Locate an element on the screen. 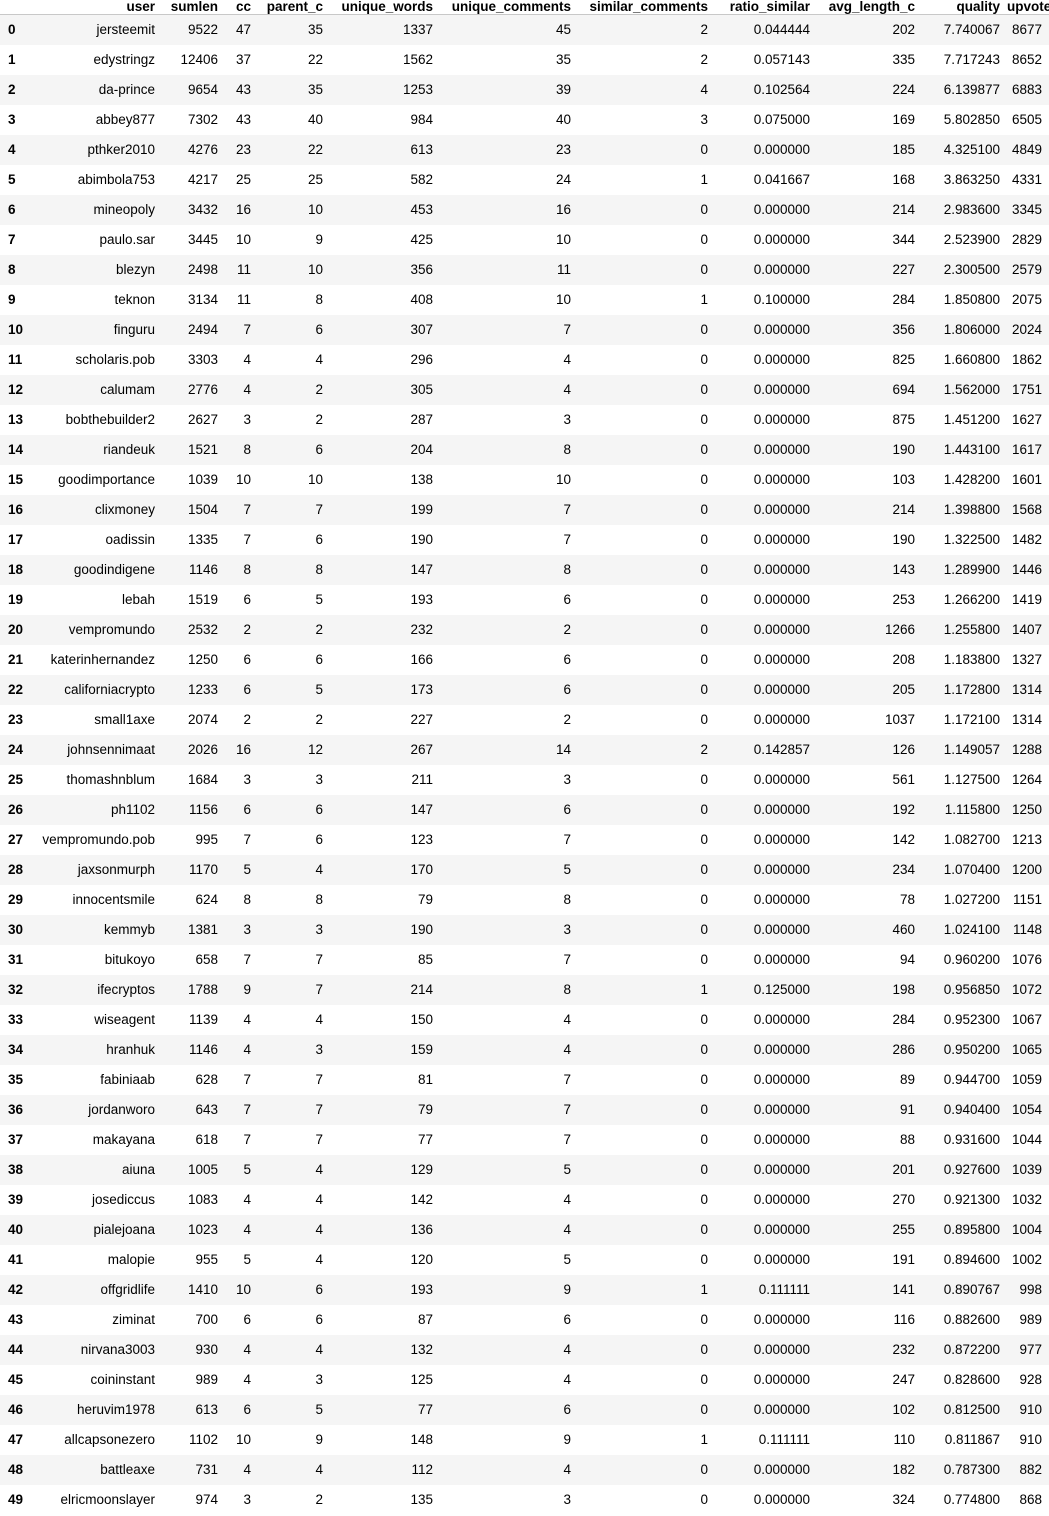  cell-sumlen: 955 is located at coordinates (206, 1259).